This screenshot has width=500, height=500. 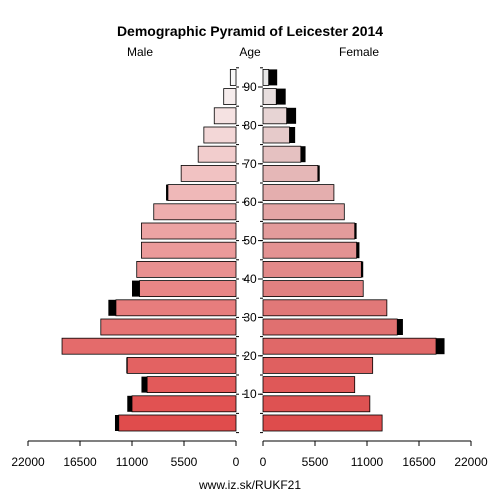 I want to click on x-tick-label-male: 11000, so click(x=132, y=462).